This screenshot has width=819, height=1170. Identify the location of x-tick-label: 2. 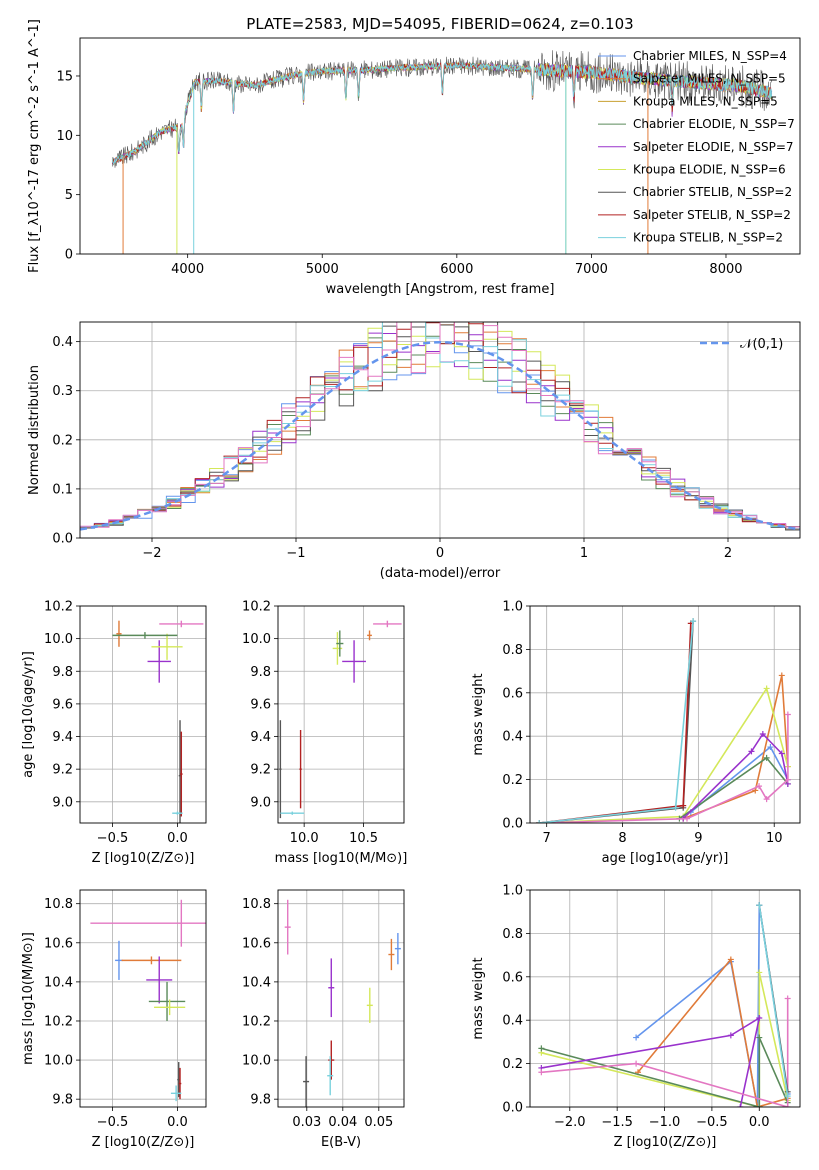
(728, 553).